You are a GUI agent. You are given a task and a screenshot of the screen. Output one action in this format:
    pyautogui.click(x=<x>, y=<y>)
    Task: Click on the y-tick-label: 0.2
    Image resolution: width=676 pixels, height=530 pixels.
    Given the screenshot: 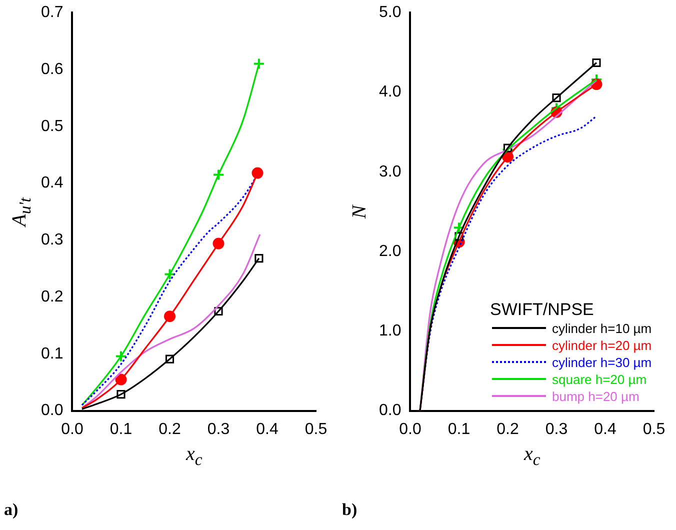 What is the action you would take?
    pyautogui.click(x=52, y=297)
    